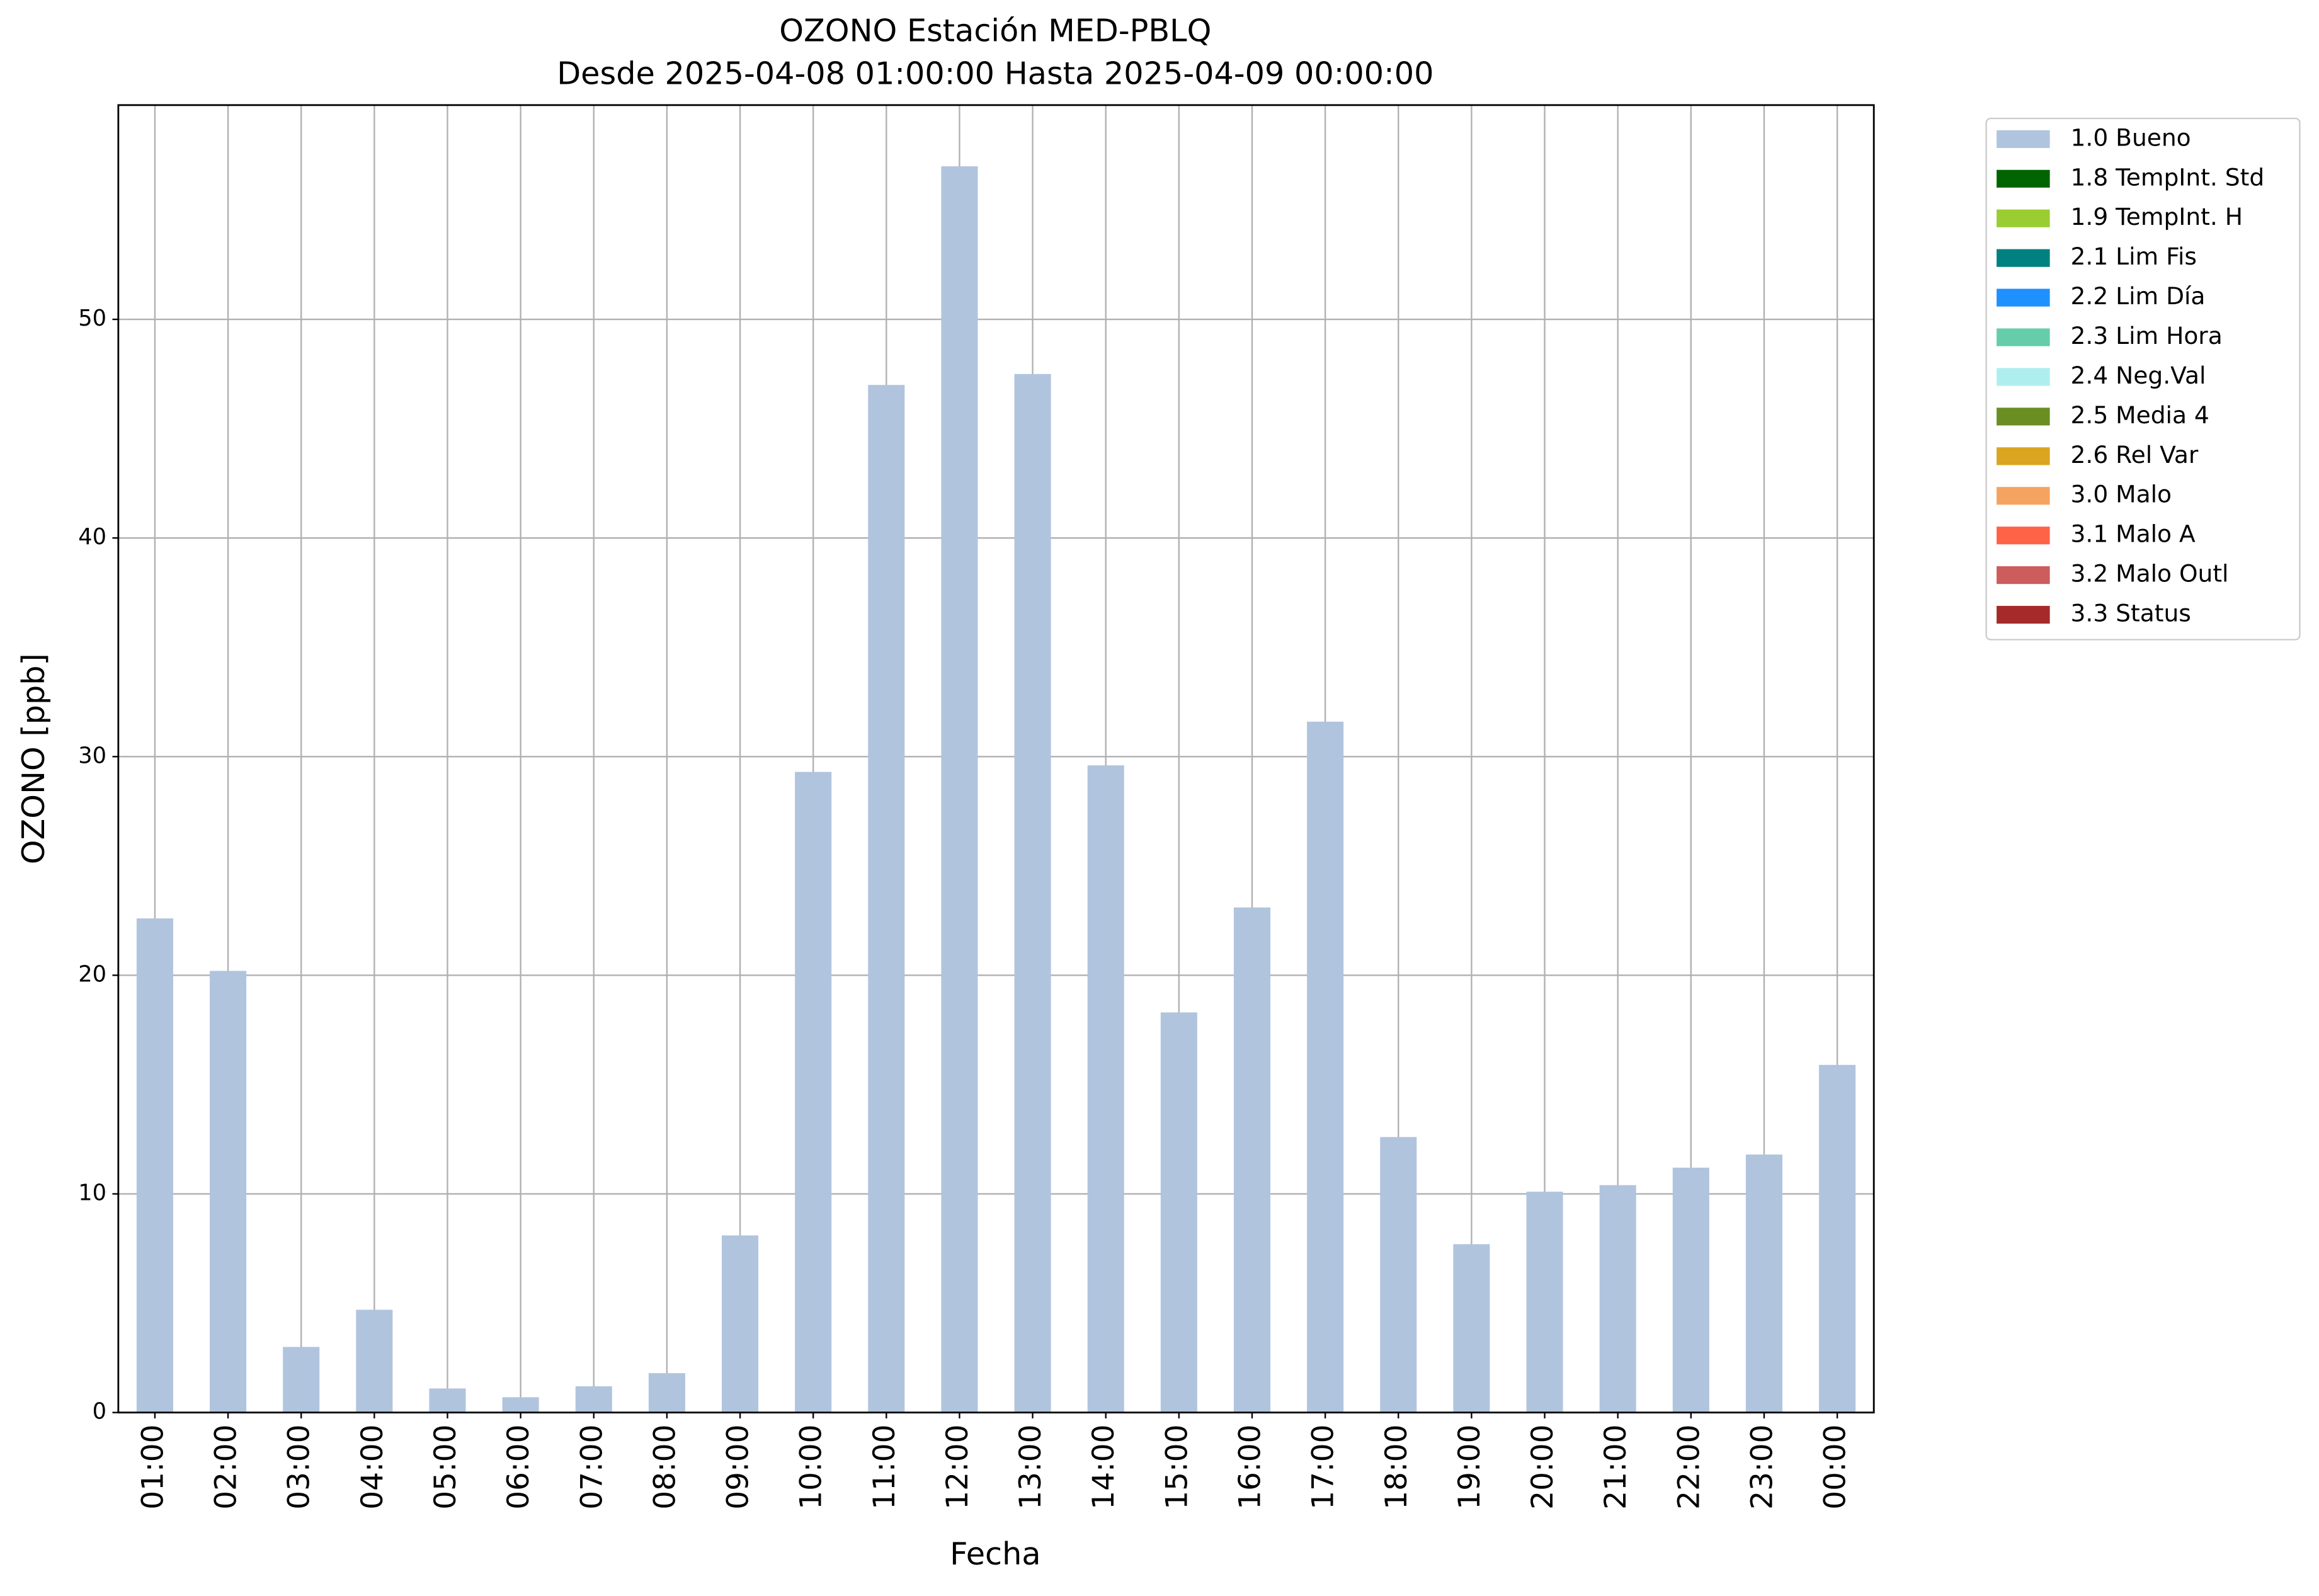  I want to click on legend-label: 2.5 Media 4, so click(2140, 415).